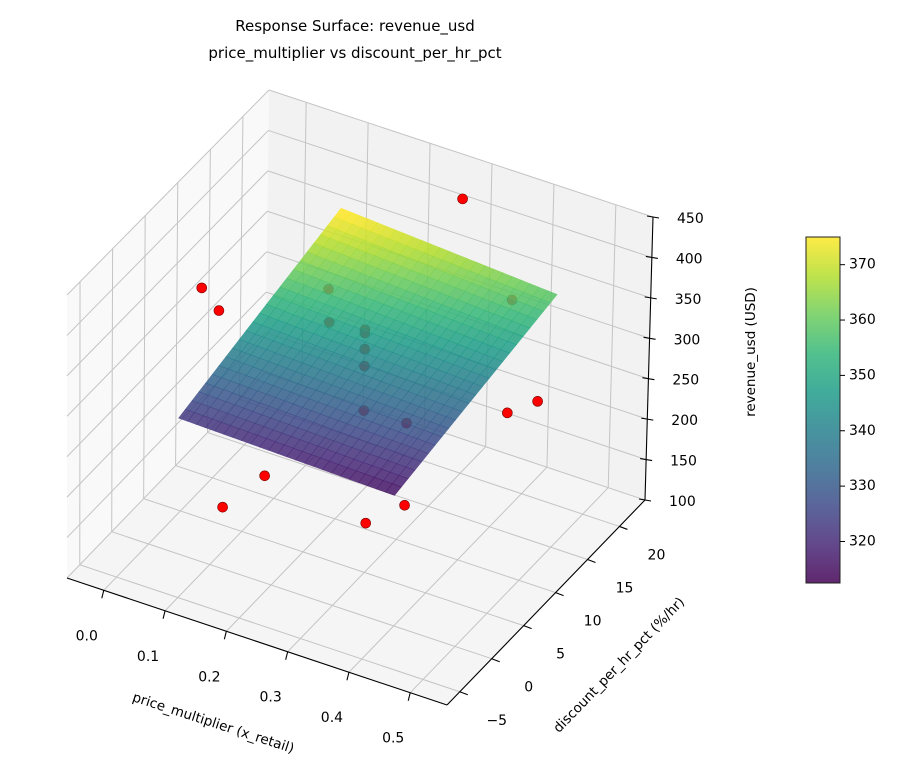 The image size is (909, 765). Describe the element at coordinates (528, 688) in the screenshot. I see `y-tick-label: 0` at that location.